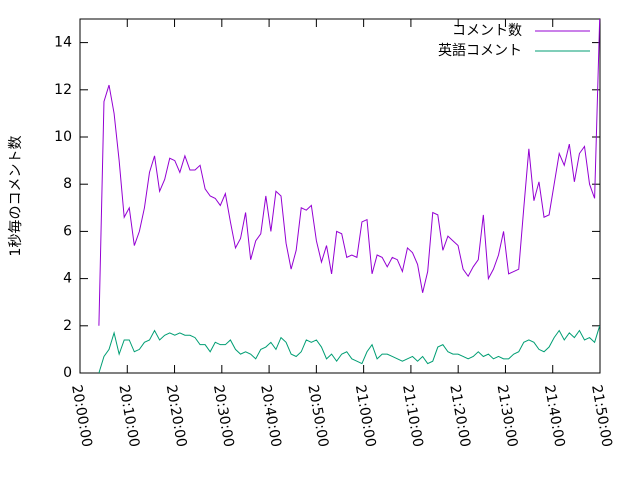  What do you see at coordinates (349, 349) in the screenshot?
I see `series-line` at bounding box center [349, 349].